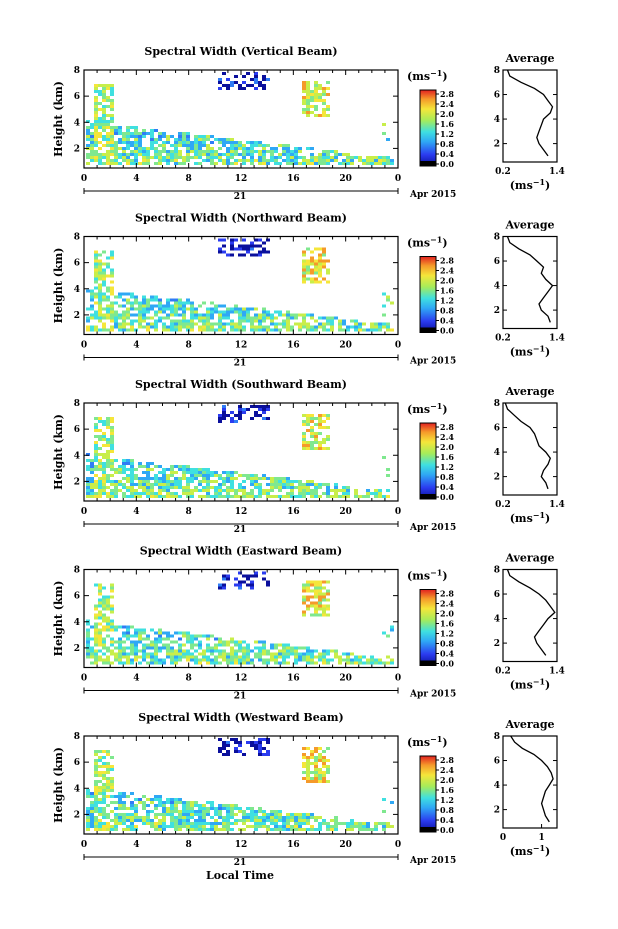  What do you see at coordinates (444, 76) in the screenshot?
I see `unit-close: )` at bounding box center [444, 76].